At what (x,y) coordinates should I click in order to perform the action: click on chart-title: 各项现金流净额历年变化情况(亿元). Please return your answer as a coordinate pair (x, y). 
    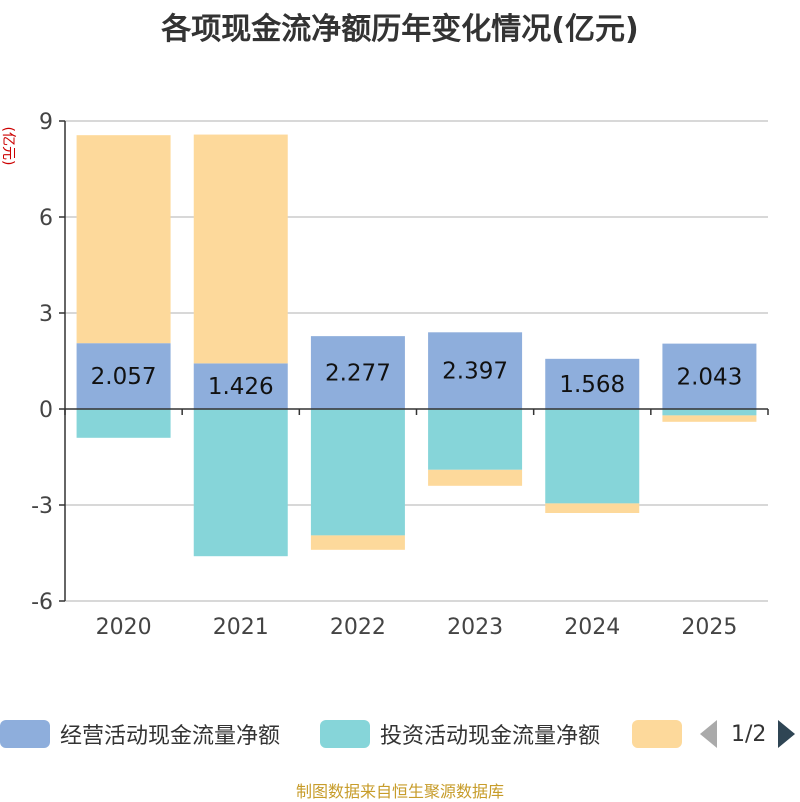
    Looking at the image, I should click on (400, 29).